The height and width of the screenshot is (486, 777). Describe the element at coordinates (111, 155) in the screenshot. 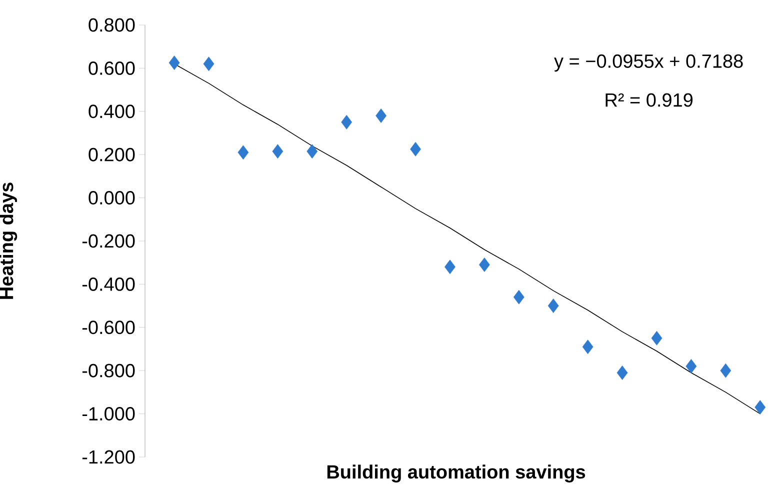

I see `y-tick-label: 0.200` at that location.